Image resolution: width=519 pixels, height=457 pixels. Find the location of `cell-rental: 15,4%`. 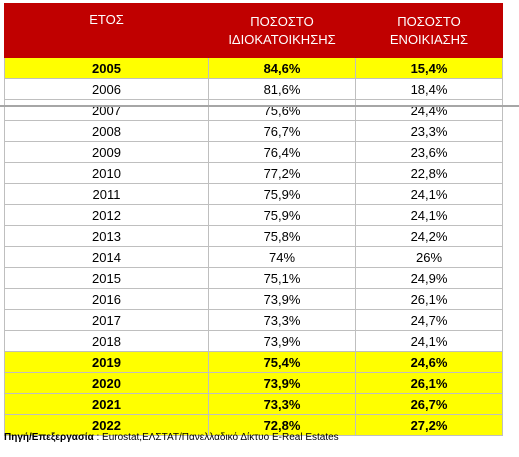

cell-rental: 15,4% is located at coordinates (429, 68).